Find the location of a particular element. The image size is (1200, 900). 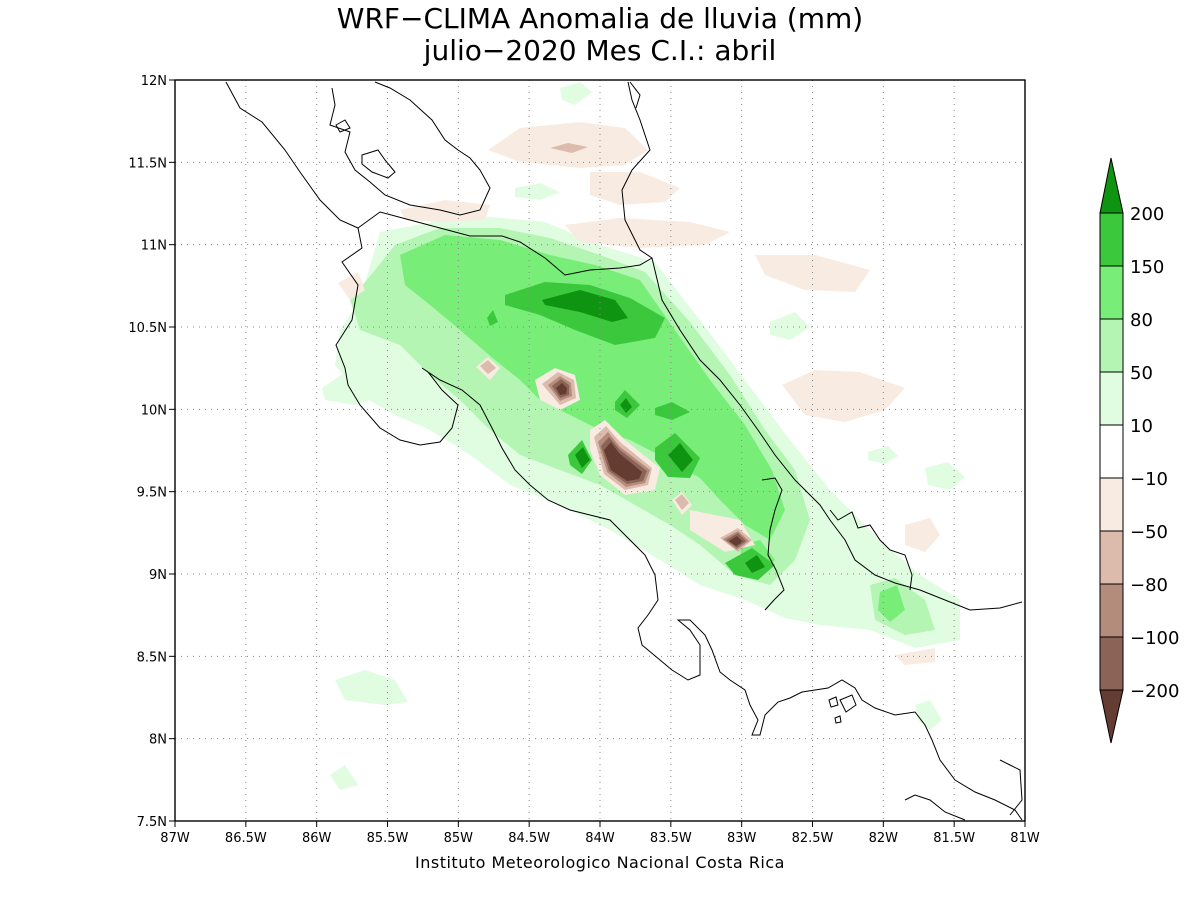

lon-tick-label: 83W is located at coordinates (742, 838).